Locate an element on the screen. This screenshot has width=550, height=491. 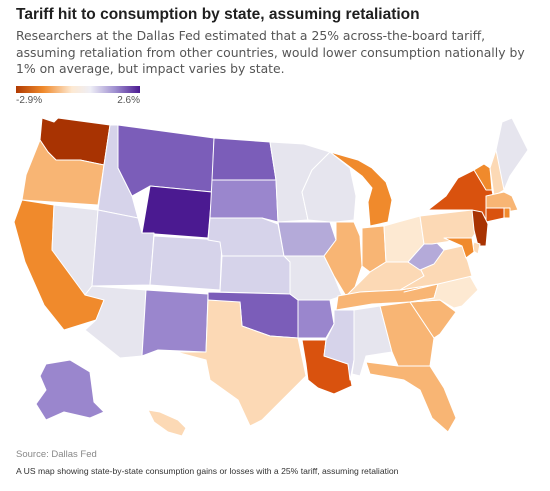
state-RI is located at coordinates (507, 213).